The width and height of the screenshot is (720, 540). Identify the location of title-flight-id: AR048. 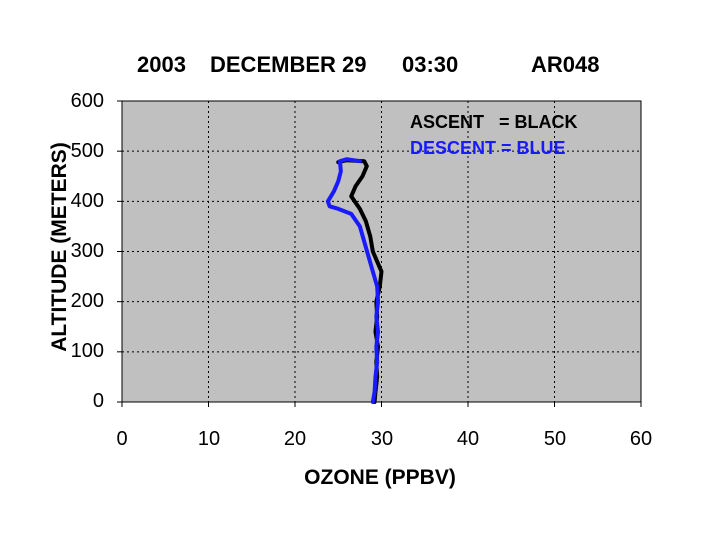
(565, 64).